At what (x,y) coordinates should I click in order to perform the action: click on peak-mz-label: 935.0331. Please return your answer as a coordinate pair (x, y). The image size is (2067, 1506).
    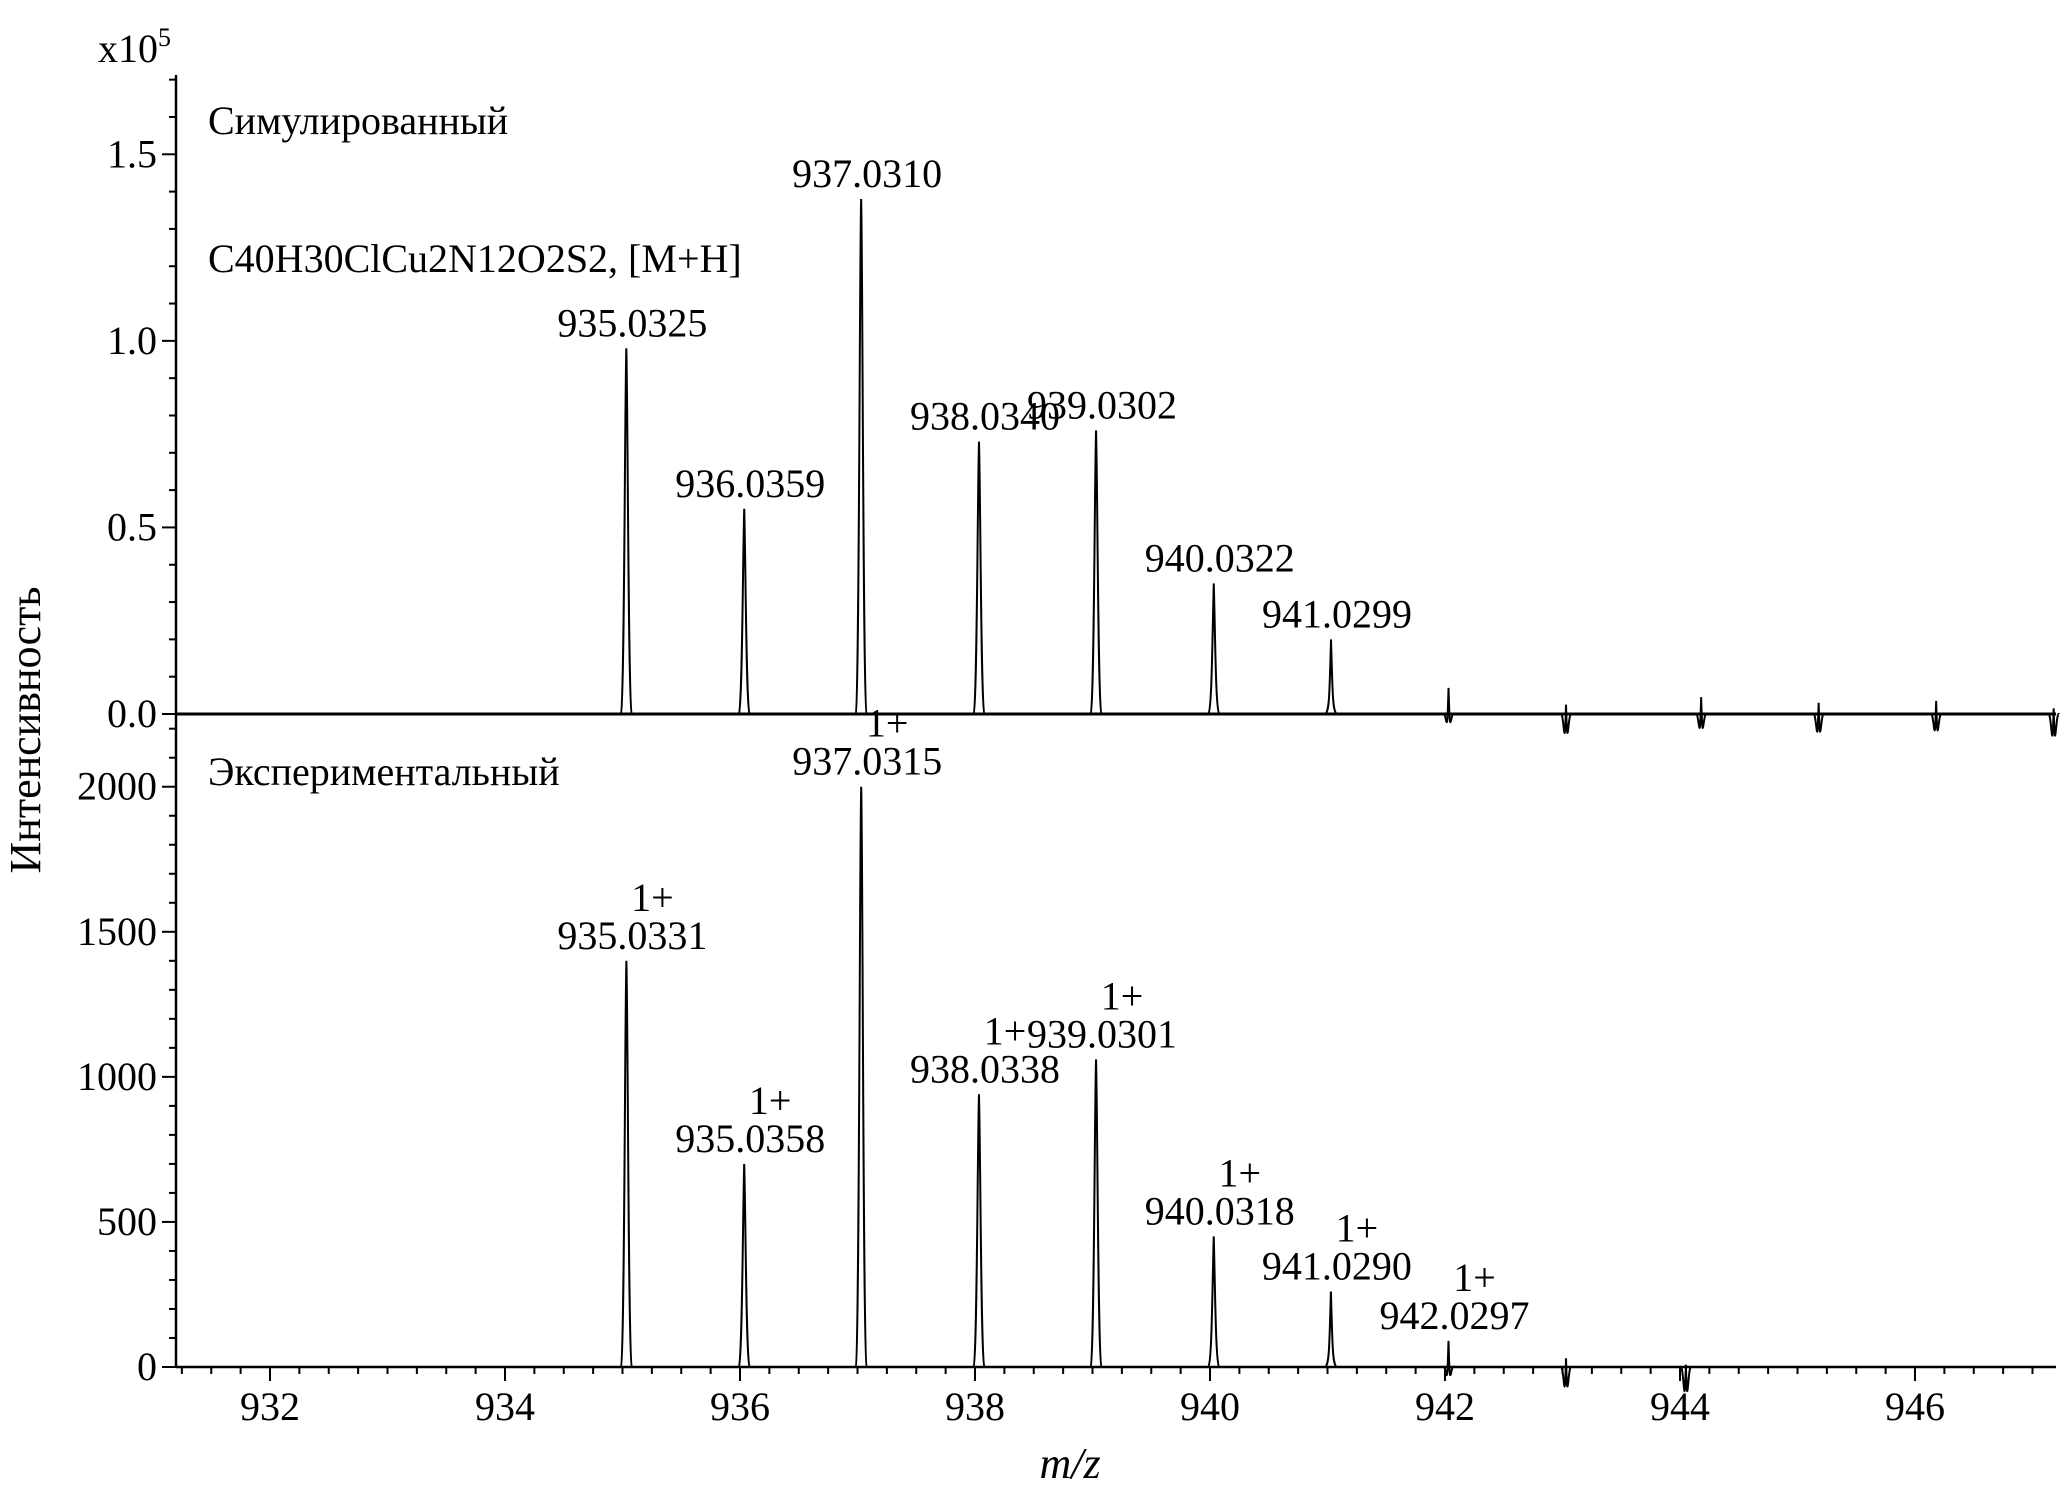
    Looking at the image, I should click on (632, 935).